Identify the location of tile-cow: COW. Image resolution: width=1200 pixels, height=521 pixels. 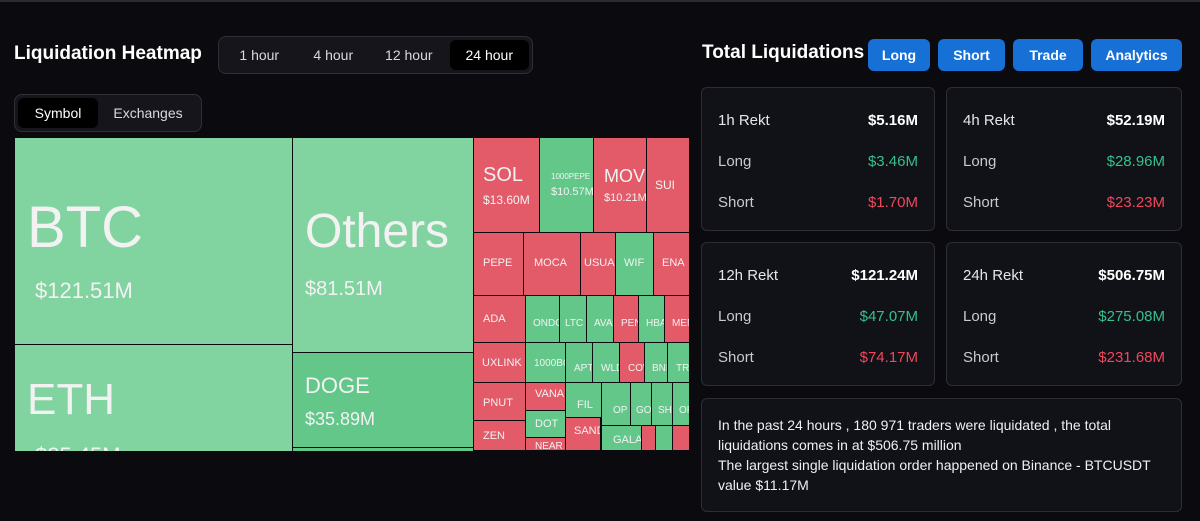
(632, 362).